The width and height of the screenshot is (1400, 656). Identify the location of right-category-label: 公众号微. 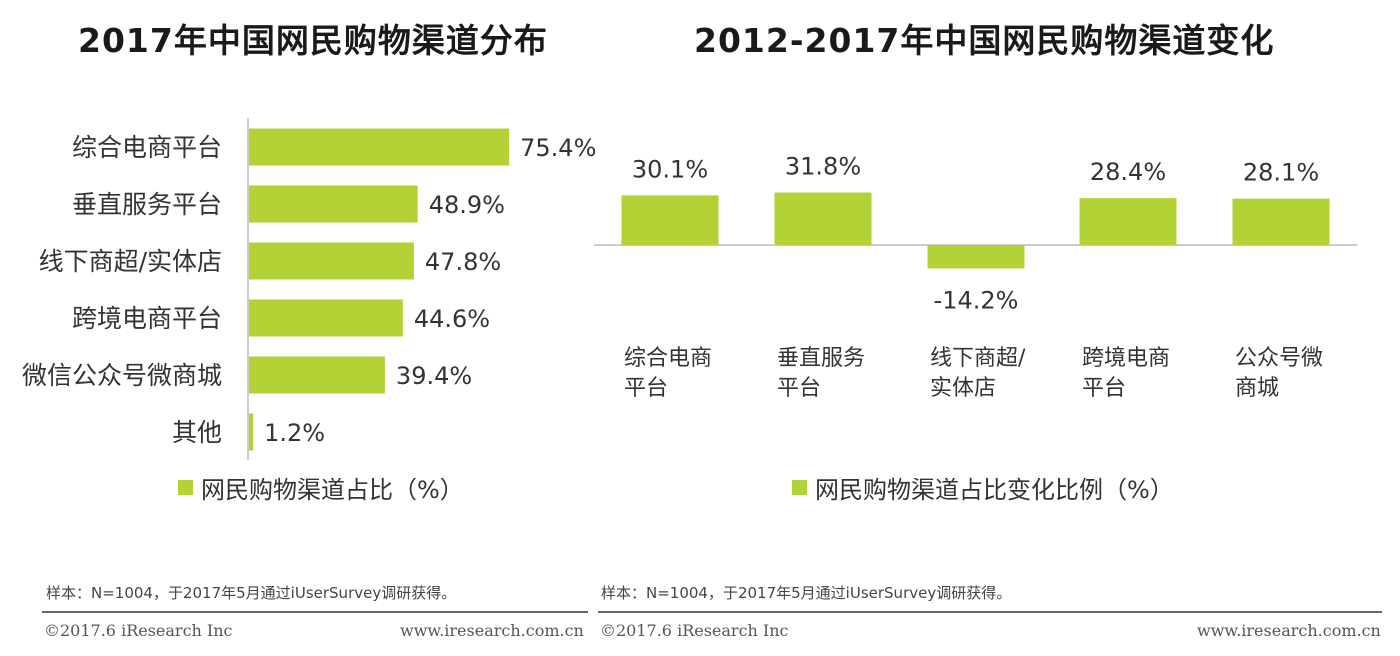
(1279, 358).